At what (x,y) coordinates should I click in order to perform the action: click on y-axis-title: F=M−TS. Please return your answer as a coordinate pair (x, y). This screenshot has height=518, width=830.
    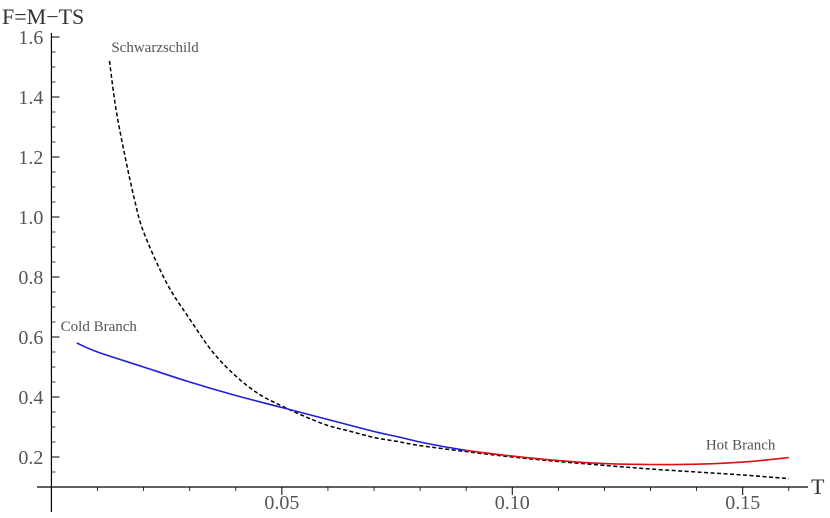
    Looking at the image, I should click on (43, 16).